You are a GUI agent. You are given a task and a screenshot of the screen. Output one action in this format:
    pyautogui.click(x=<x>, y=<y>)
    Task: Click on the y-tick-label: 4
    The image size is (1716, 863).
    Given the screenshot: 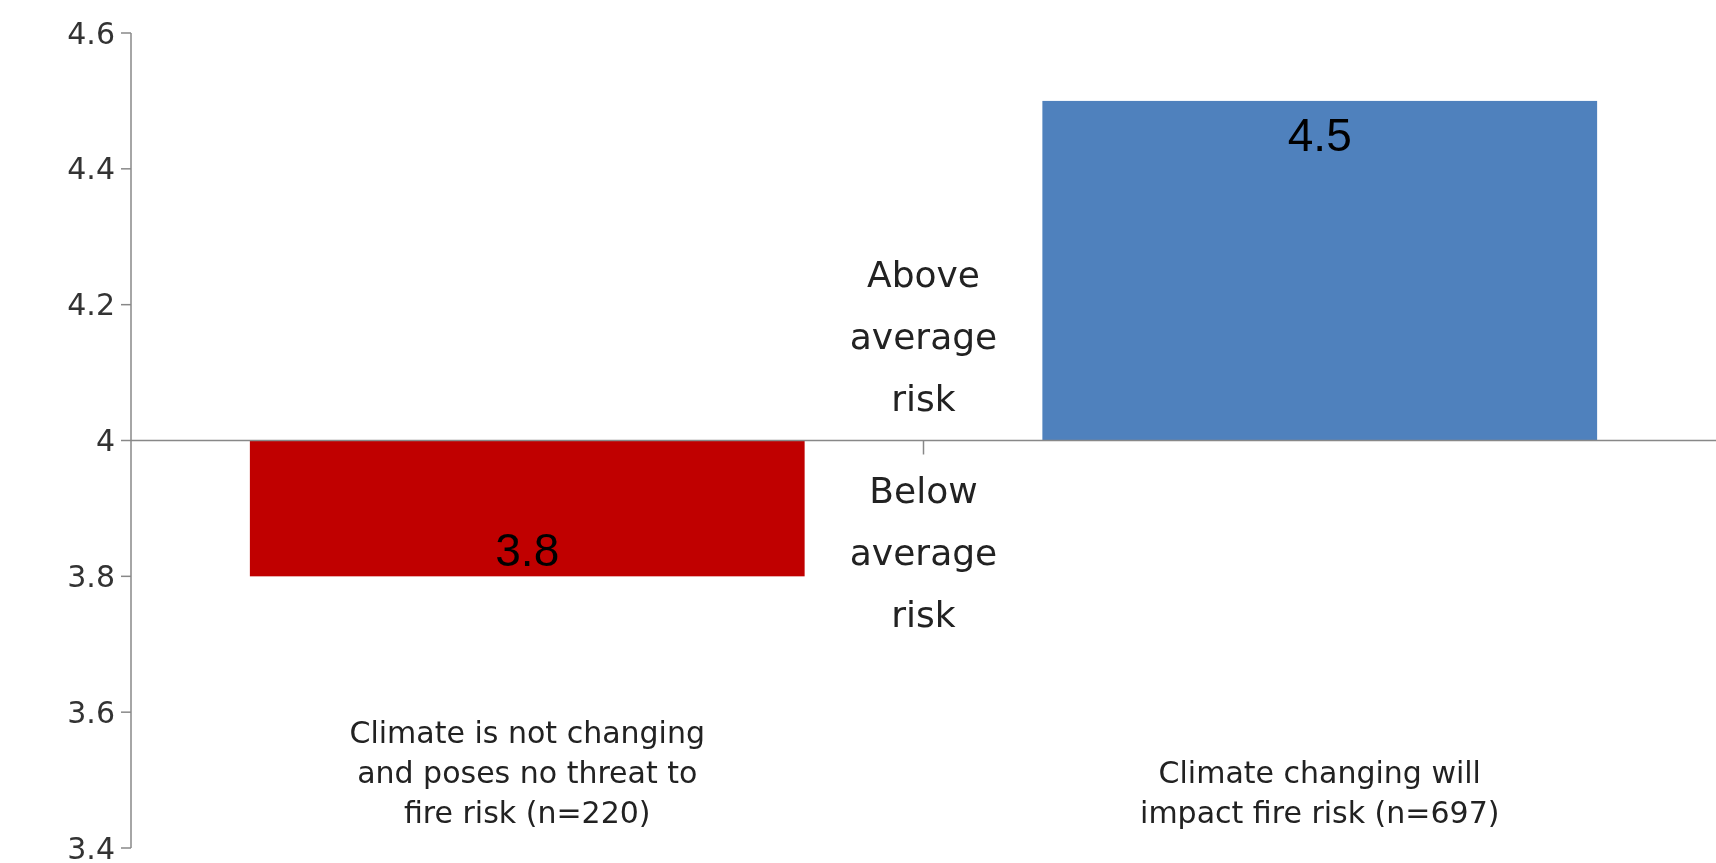 What is the action you would take?
    pyautogui.click(x=105, y=440)
    